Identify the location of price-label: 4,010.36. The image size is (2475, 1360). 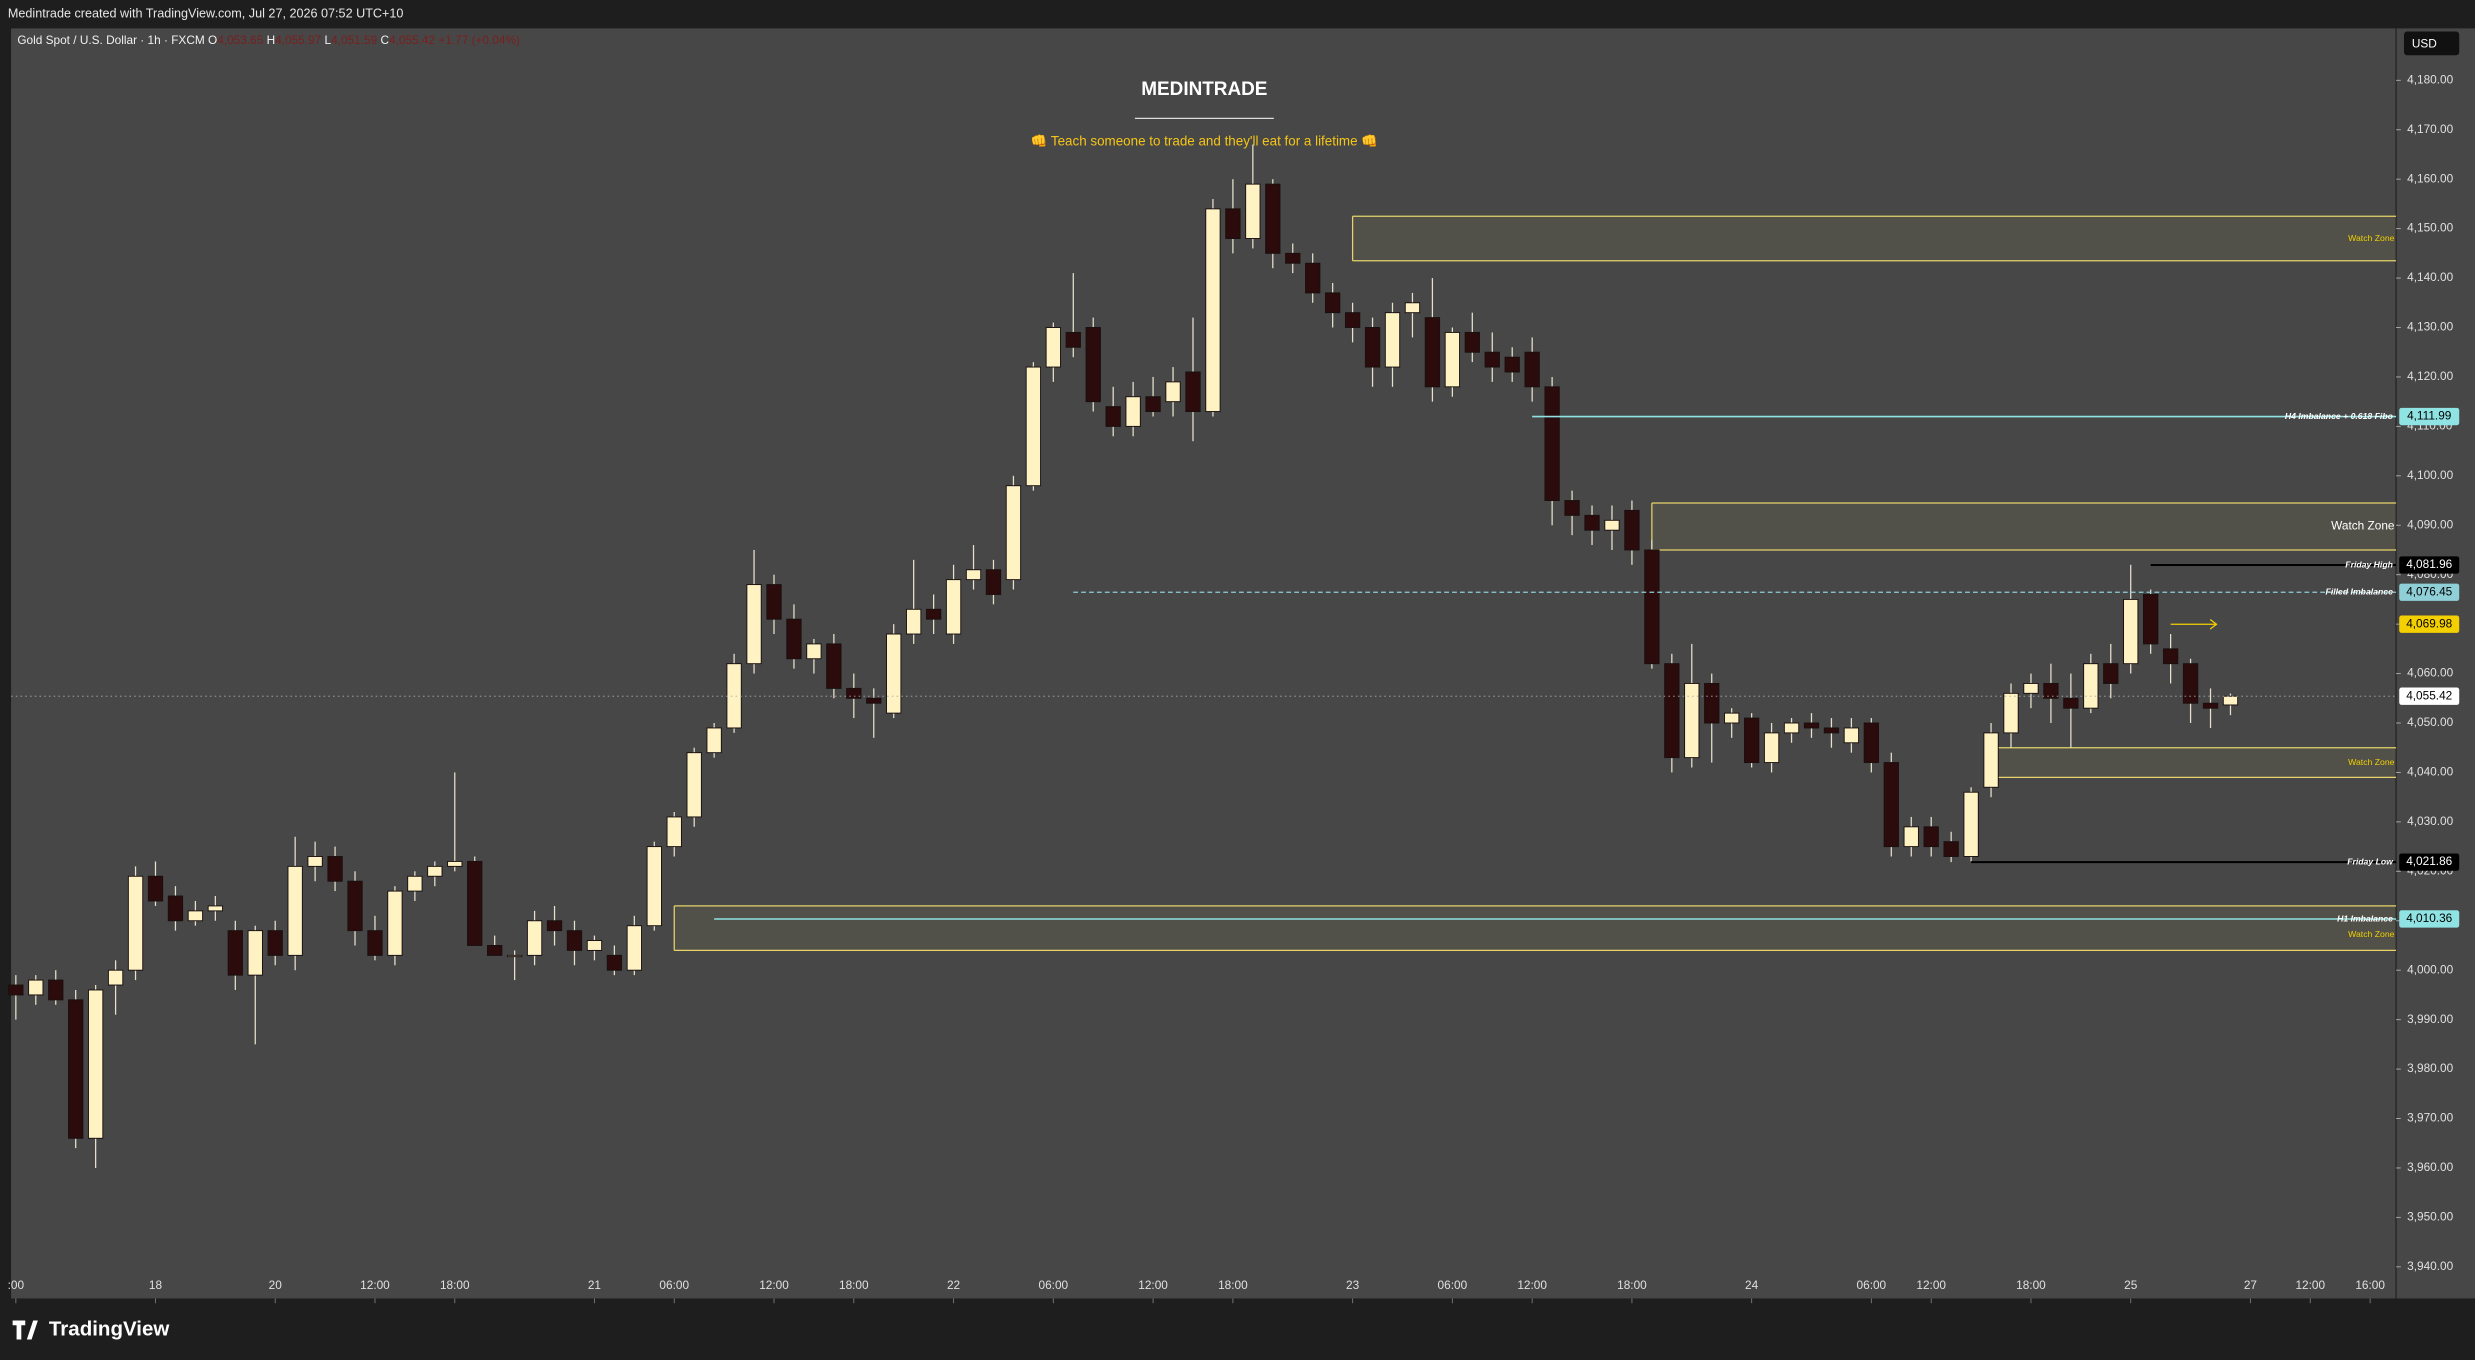
(2429, 918).